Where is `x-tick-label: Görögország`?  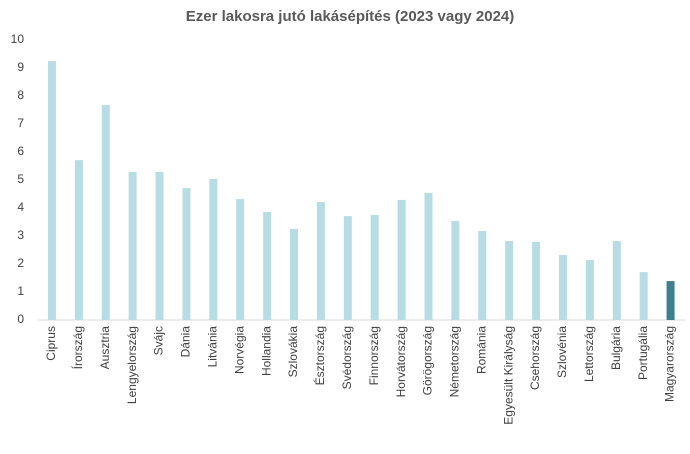 x-tick-label: Görögország is located at coordinates (428, 360).